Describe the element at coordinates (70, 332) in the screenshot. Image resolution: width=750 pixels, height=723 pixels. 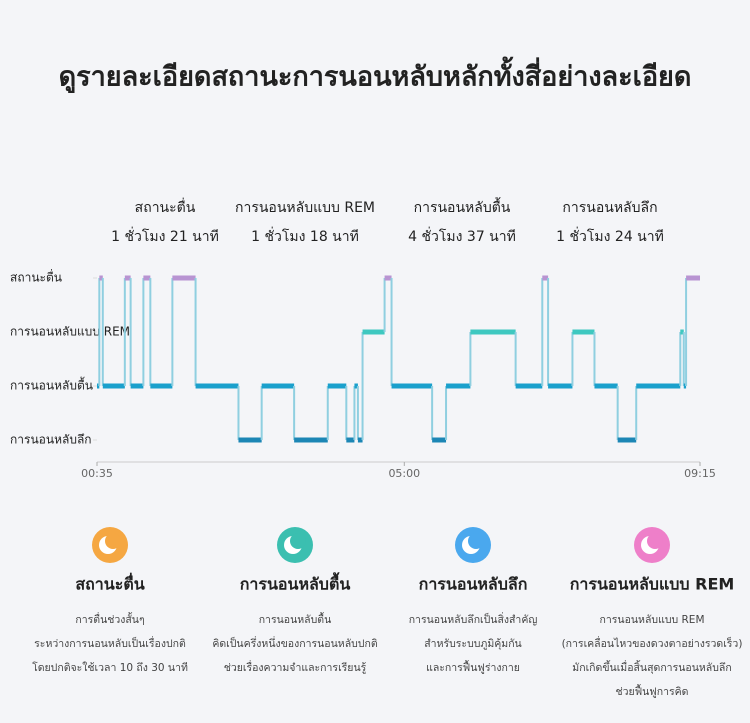
I see `y-tick-label: การนอนหลับแบบ REM` at that location.